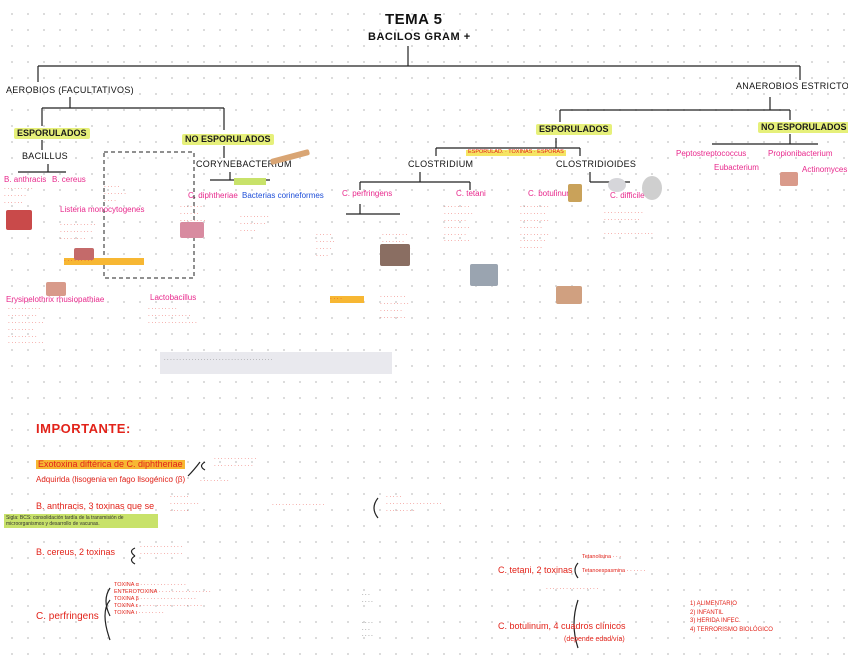 The height and width of the screenshot is (656, 848). I want to click on bacterias-corineformes-label: Bacterias corineformes, so click(283, 195).